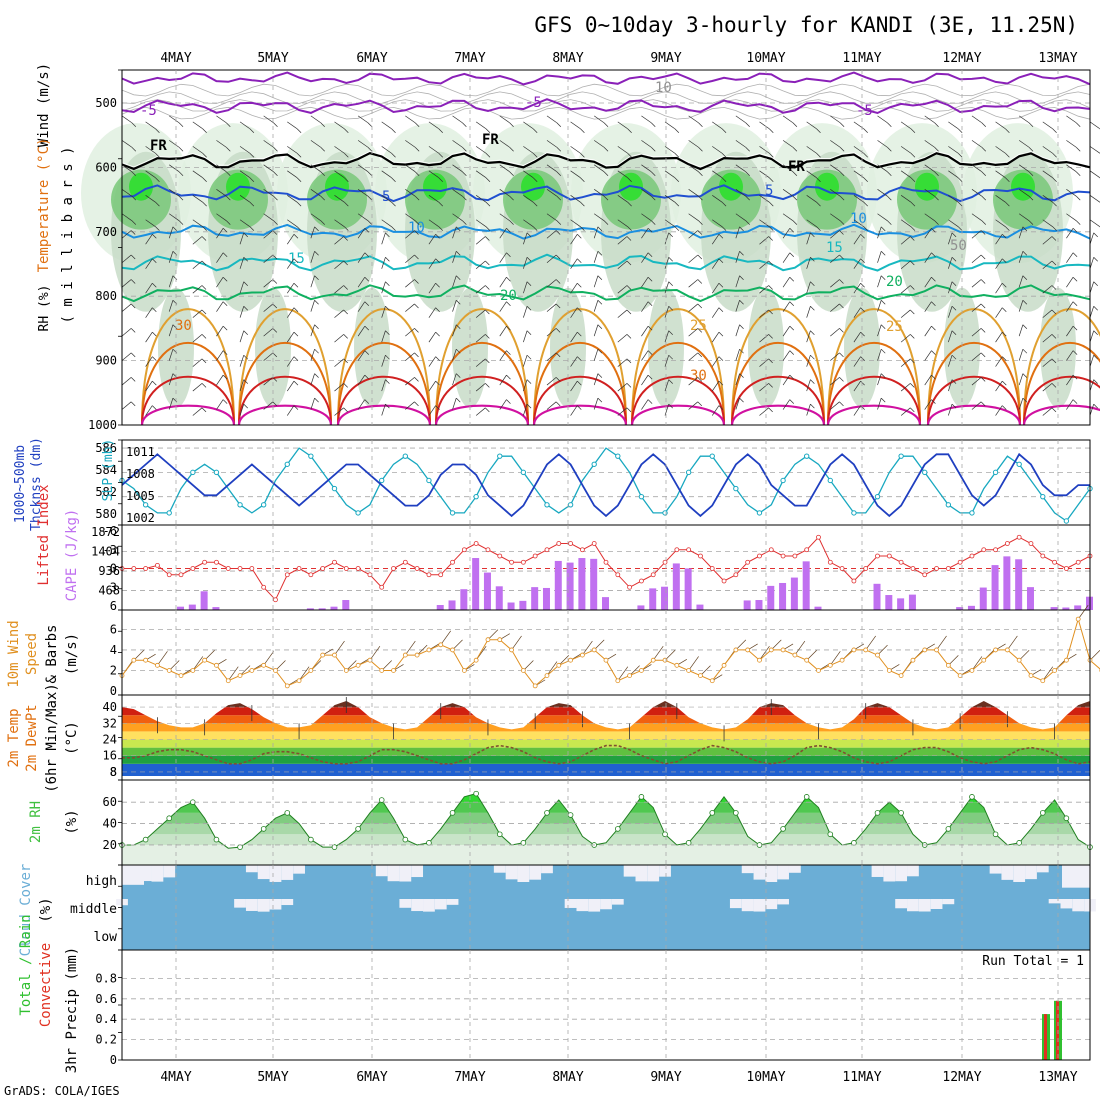  Describe the element at coordinates (606, 738) in the screenshot. I see `temp-bands` at that location.